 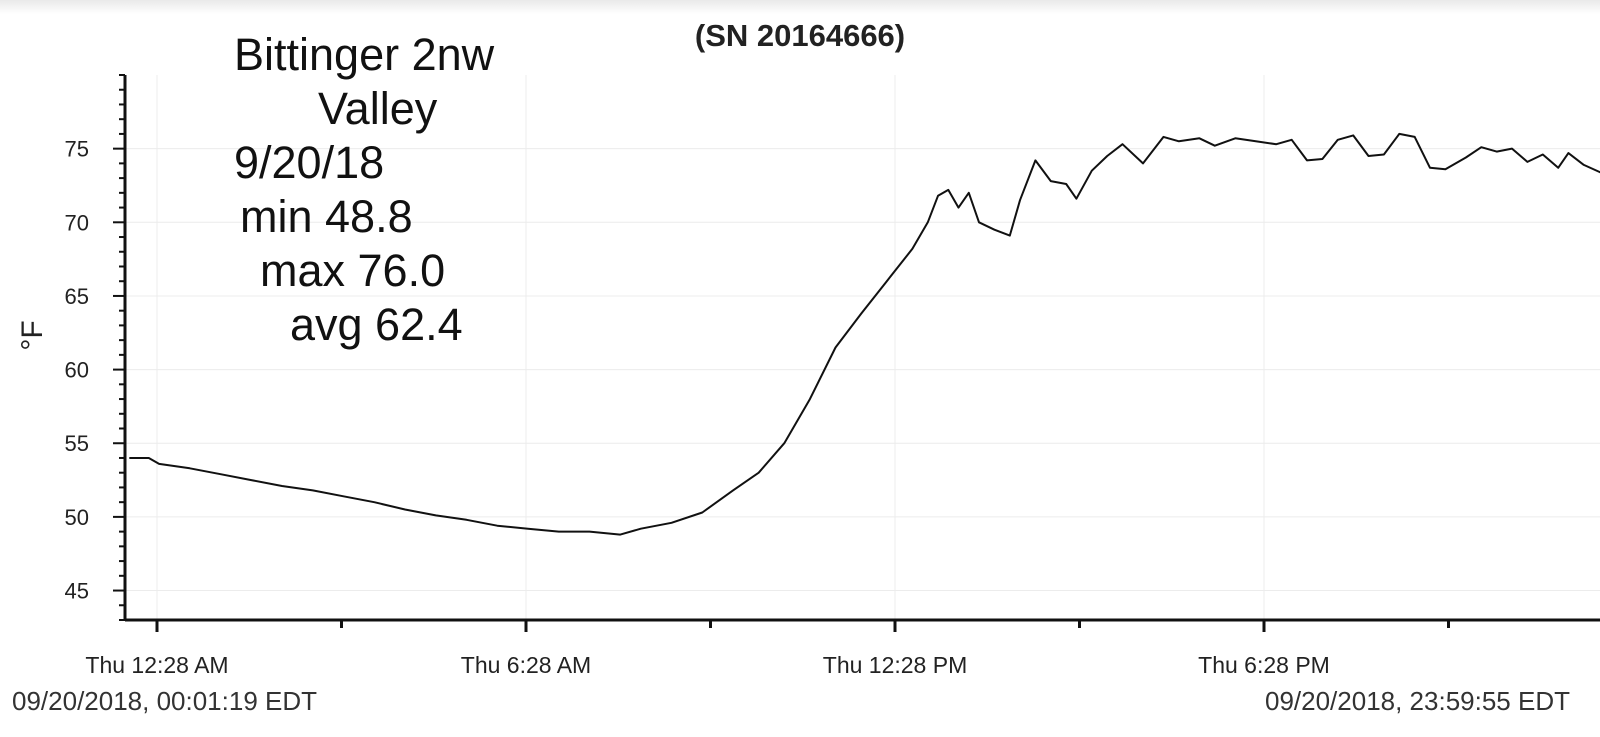 I want to click on x-tick-label-1228: Thu 12:28 PM, so click(x=895, y=665).